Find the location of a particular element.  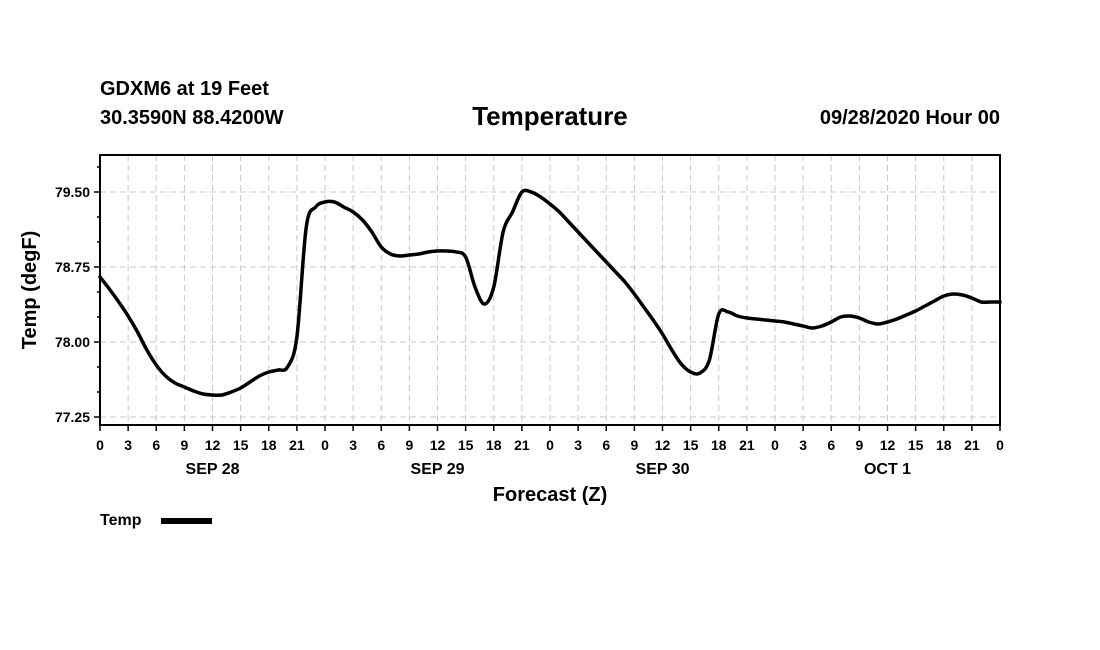

day-label: SEP 29 is located at coordinates (438, 469).